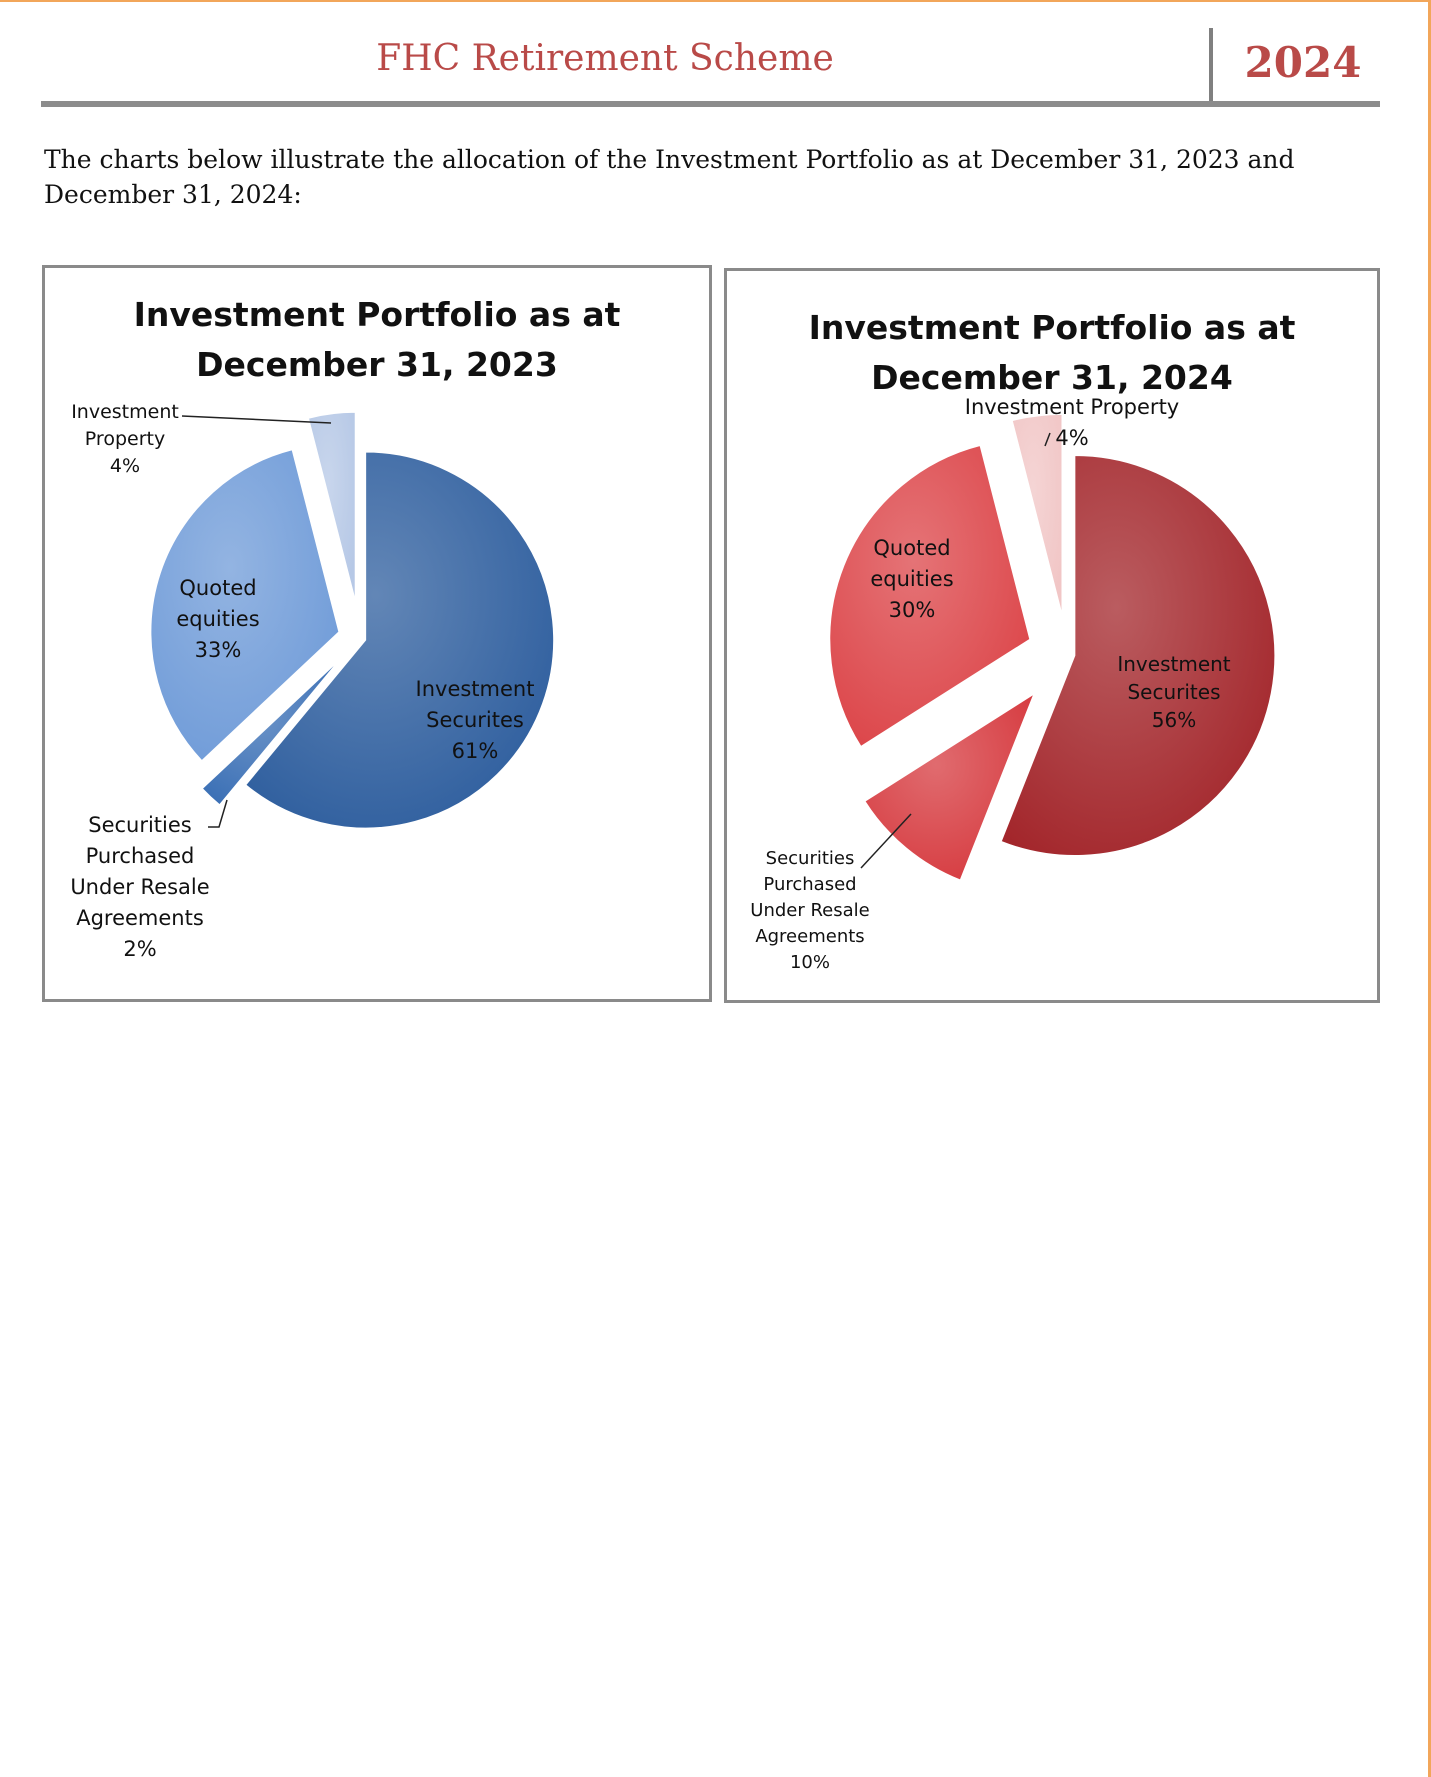  I want to click on document-year: 2024, so click(1303, 62).